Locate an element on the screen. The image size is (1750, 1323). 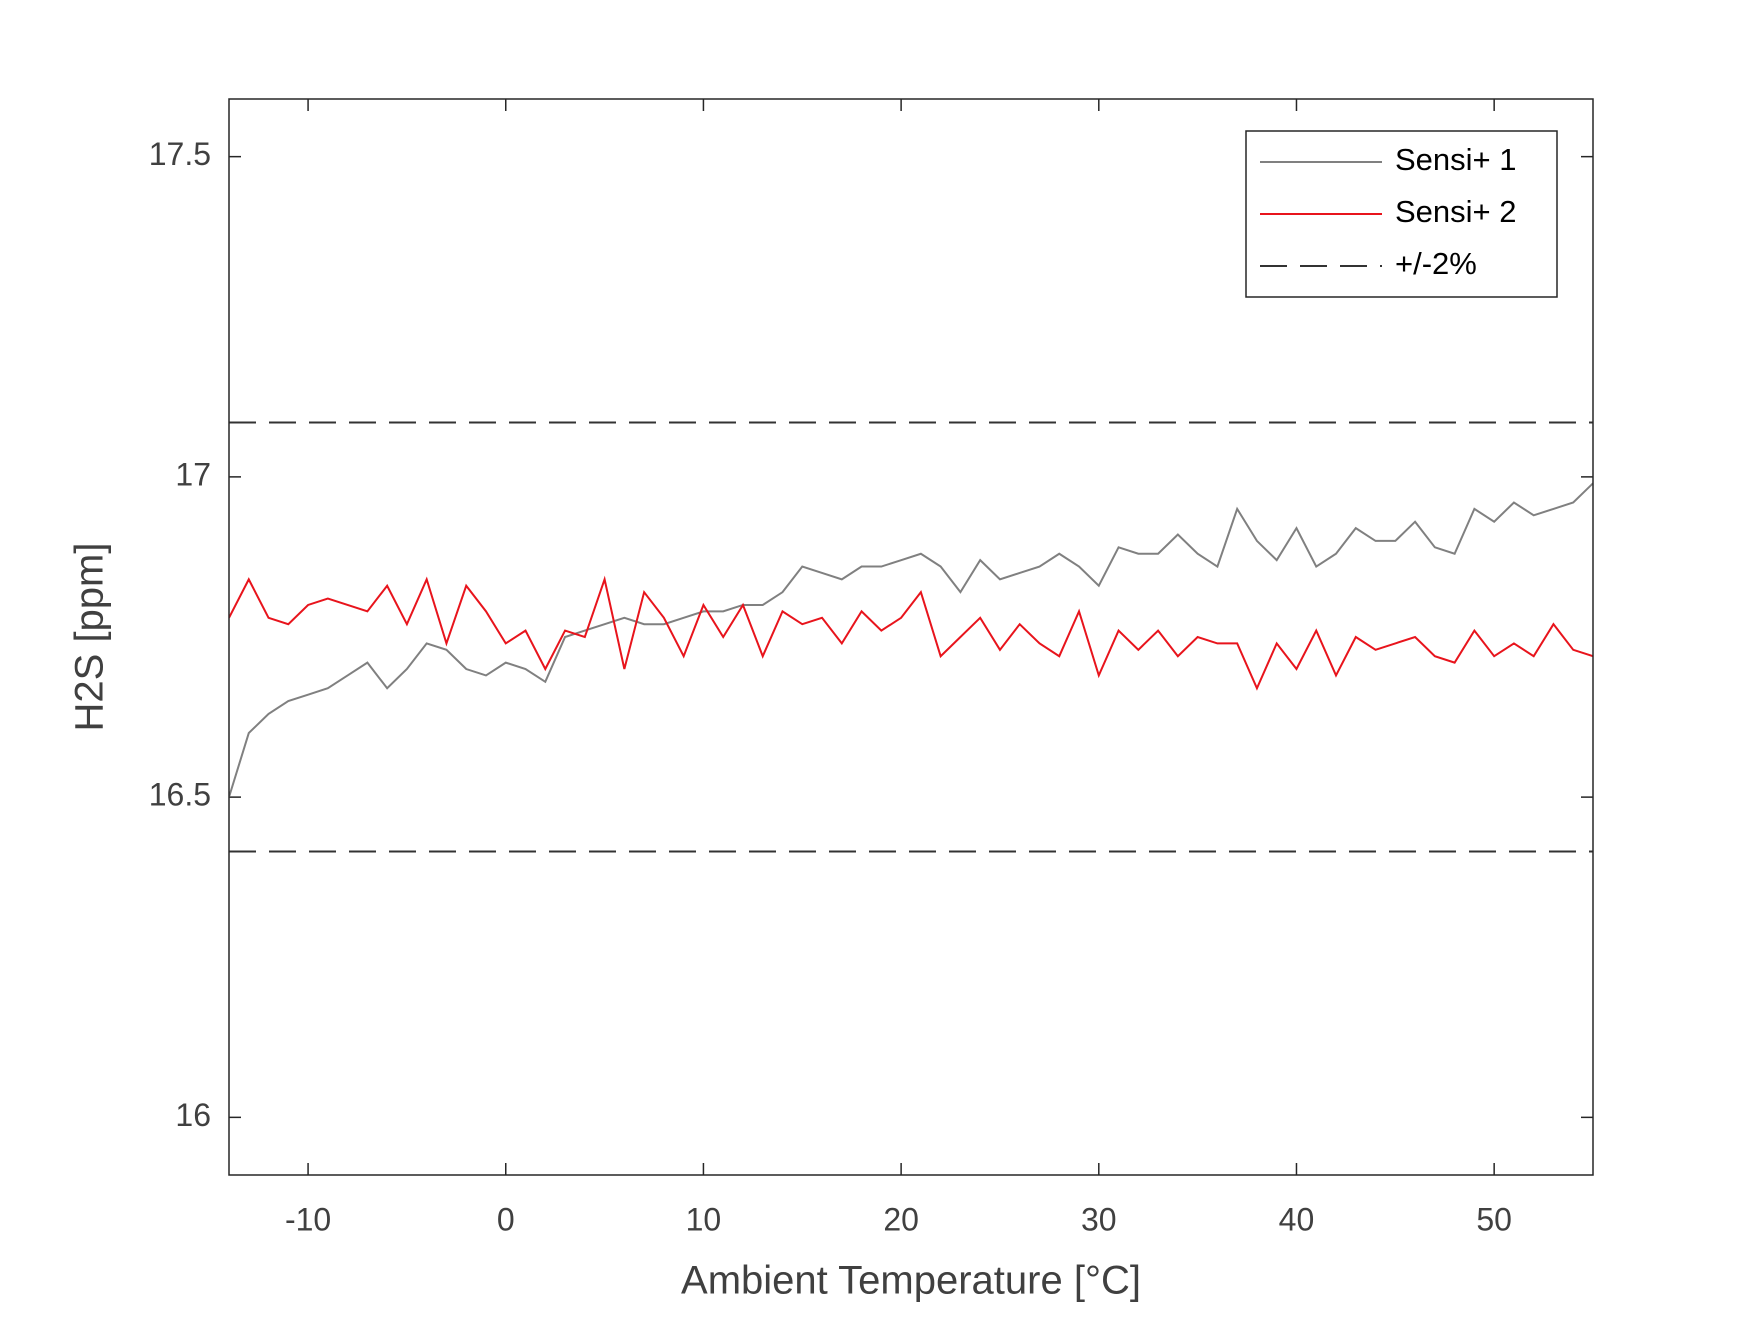
y-tick-label: 16 is located at coordinates (193, 1115).